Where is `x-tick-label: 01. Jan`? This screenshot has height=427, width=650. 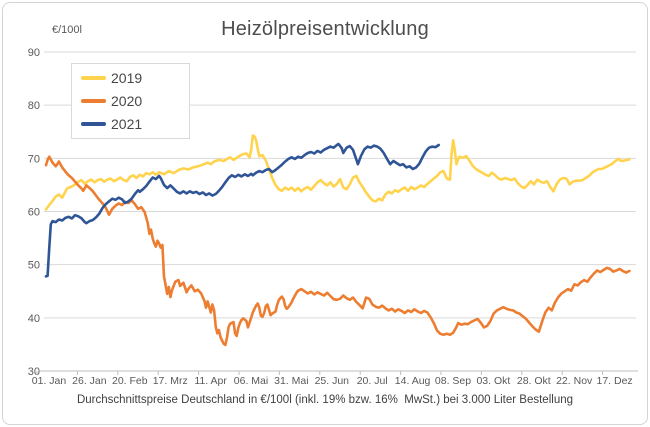 x-tick-label: 01. Jan is located at coordinates (49, 381).